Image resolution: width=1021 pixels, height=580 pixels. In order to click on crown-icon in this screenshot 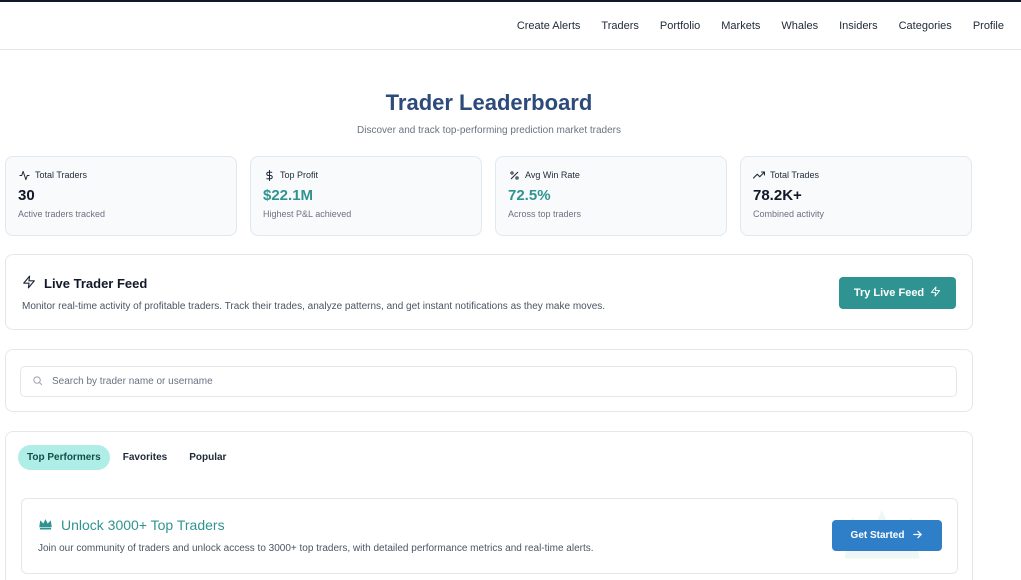, I will do `click(45, 525)`.